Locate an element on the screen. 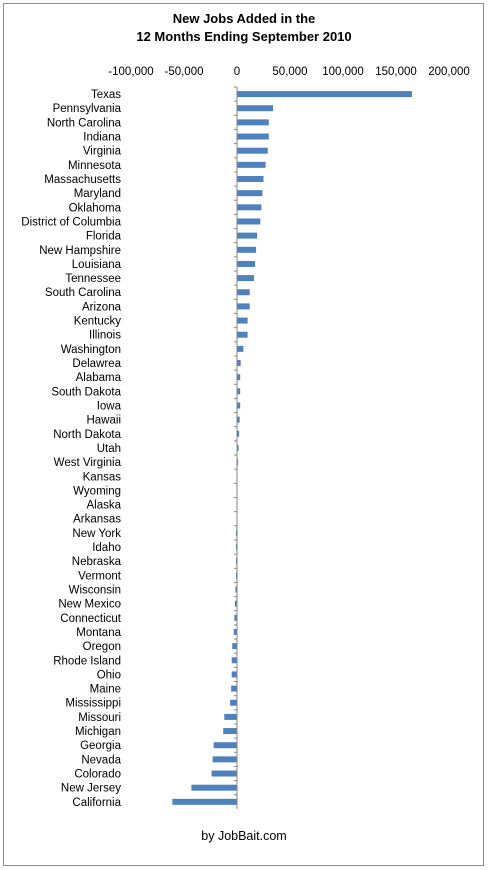 The width and height of the screenshot is (488, 870). category-label: Kentucky is located at coordinates (98, 322).